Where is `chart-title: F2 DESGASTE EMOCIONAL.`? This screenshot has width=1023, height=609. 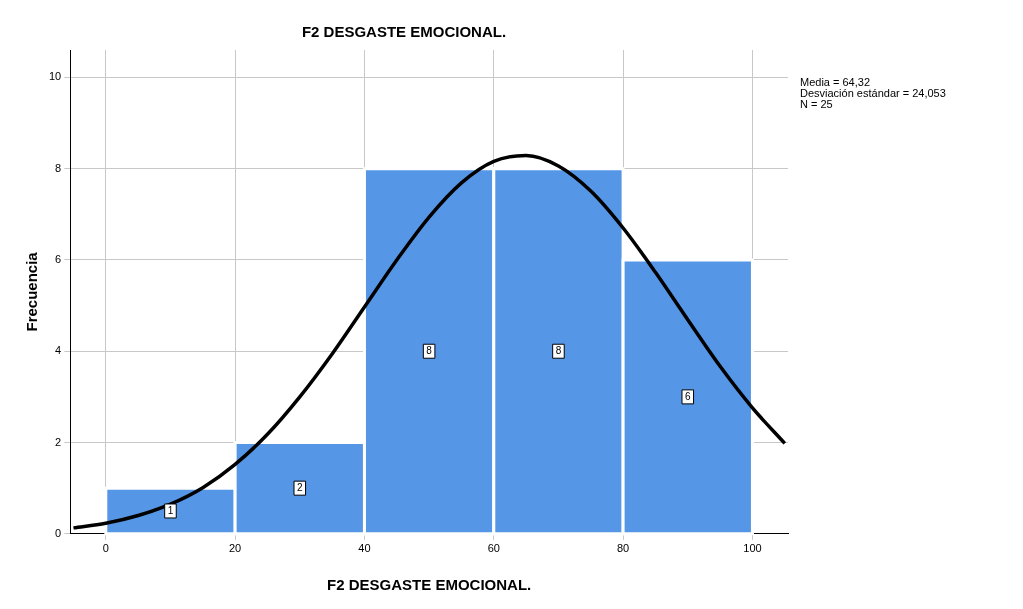
chart-title: F2 DESGASTE EMOCIONAL. is located at coordinates (404, 32).